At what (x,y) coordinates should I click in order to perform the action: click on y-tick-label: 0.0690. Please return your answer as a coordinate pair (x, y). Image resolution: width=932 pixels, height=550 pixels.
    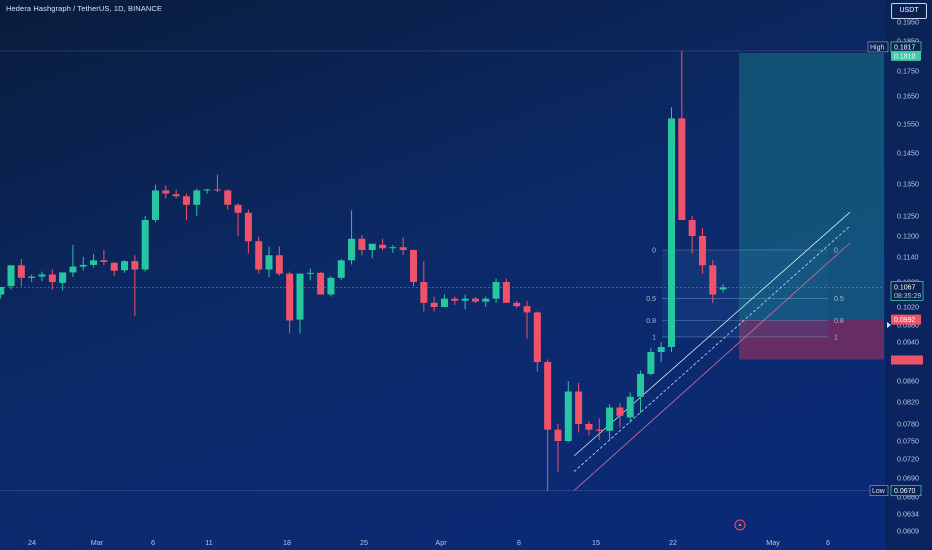
    Looking at the image, I should click on (908, 478).